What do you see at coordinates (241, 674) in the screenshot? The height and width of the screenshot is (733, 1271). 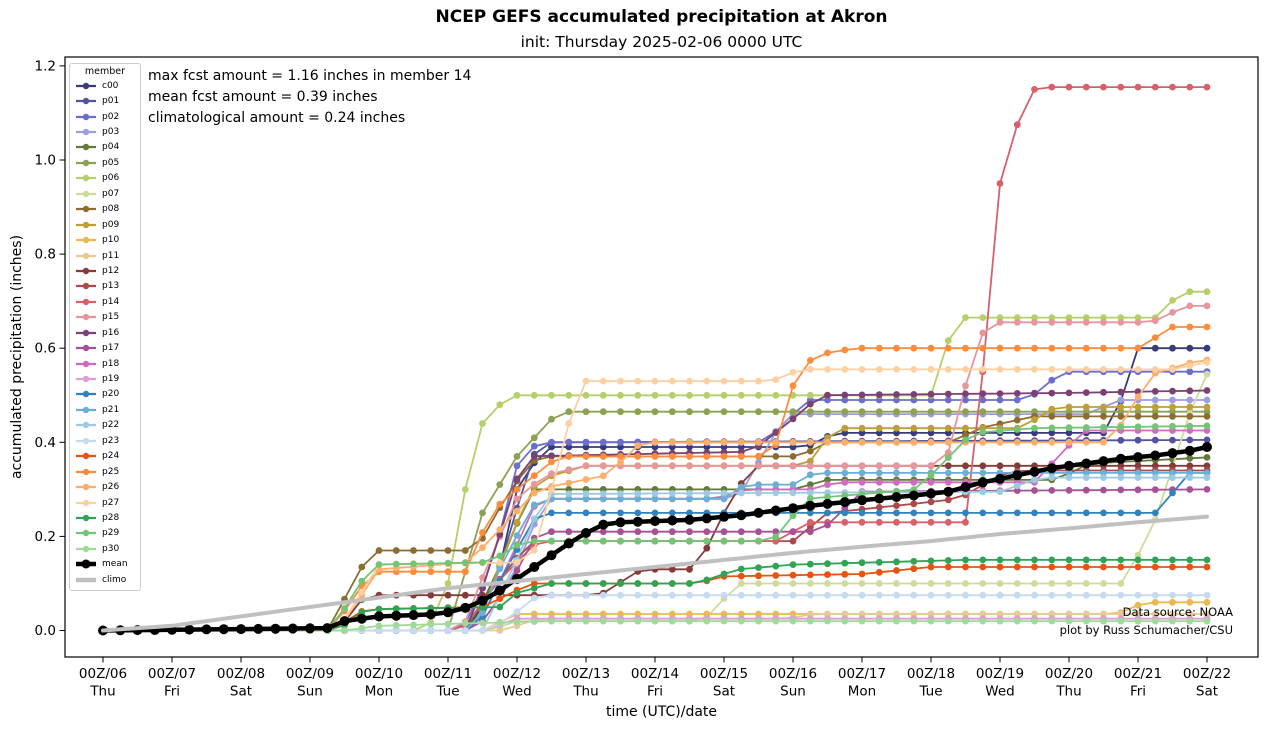 I see `x-tick-utc: 00Z/08` at bounding box center [241, 674].